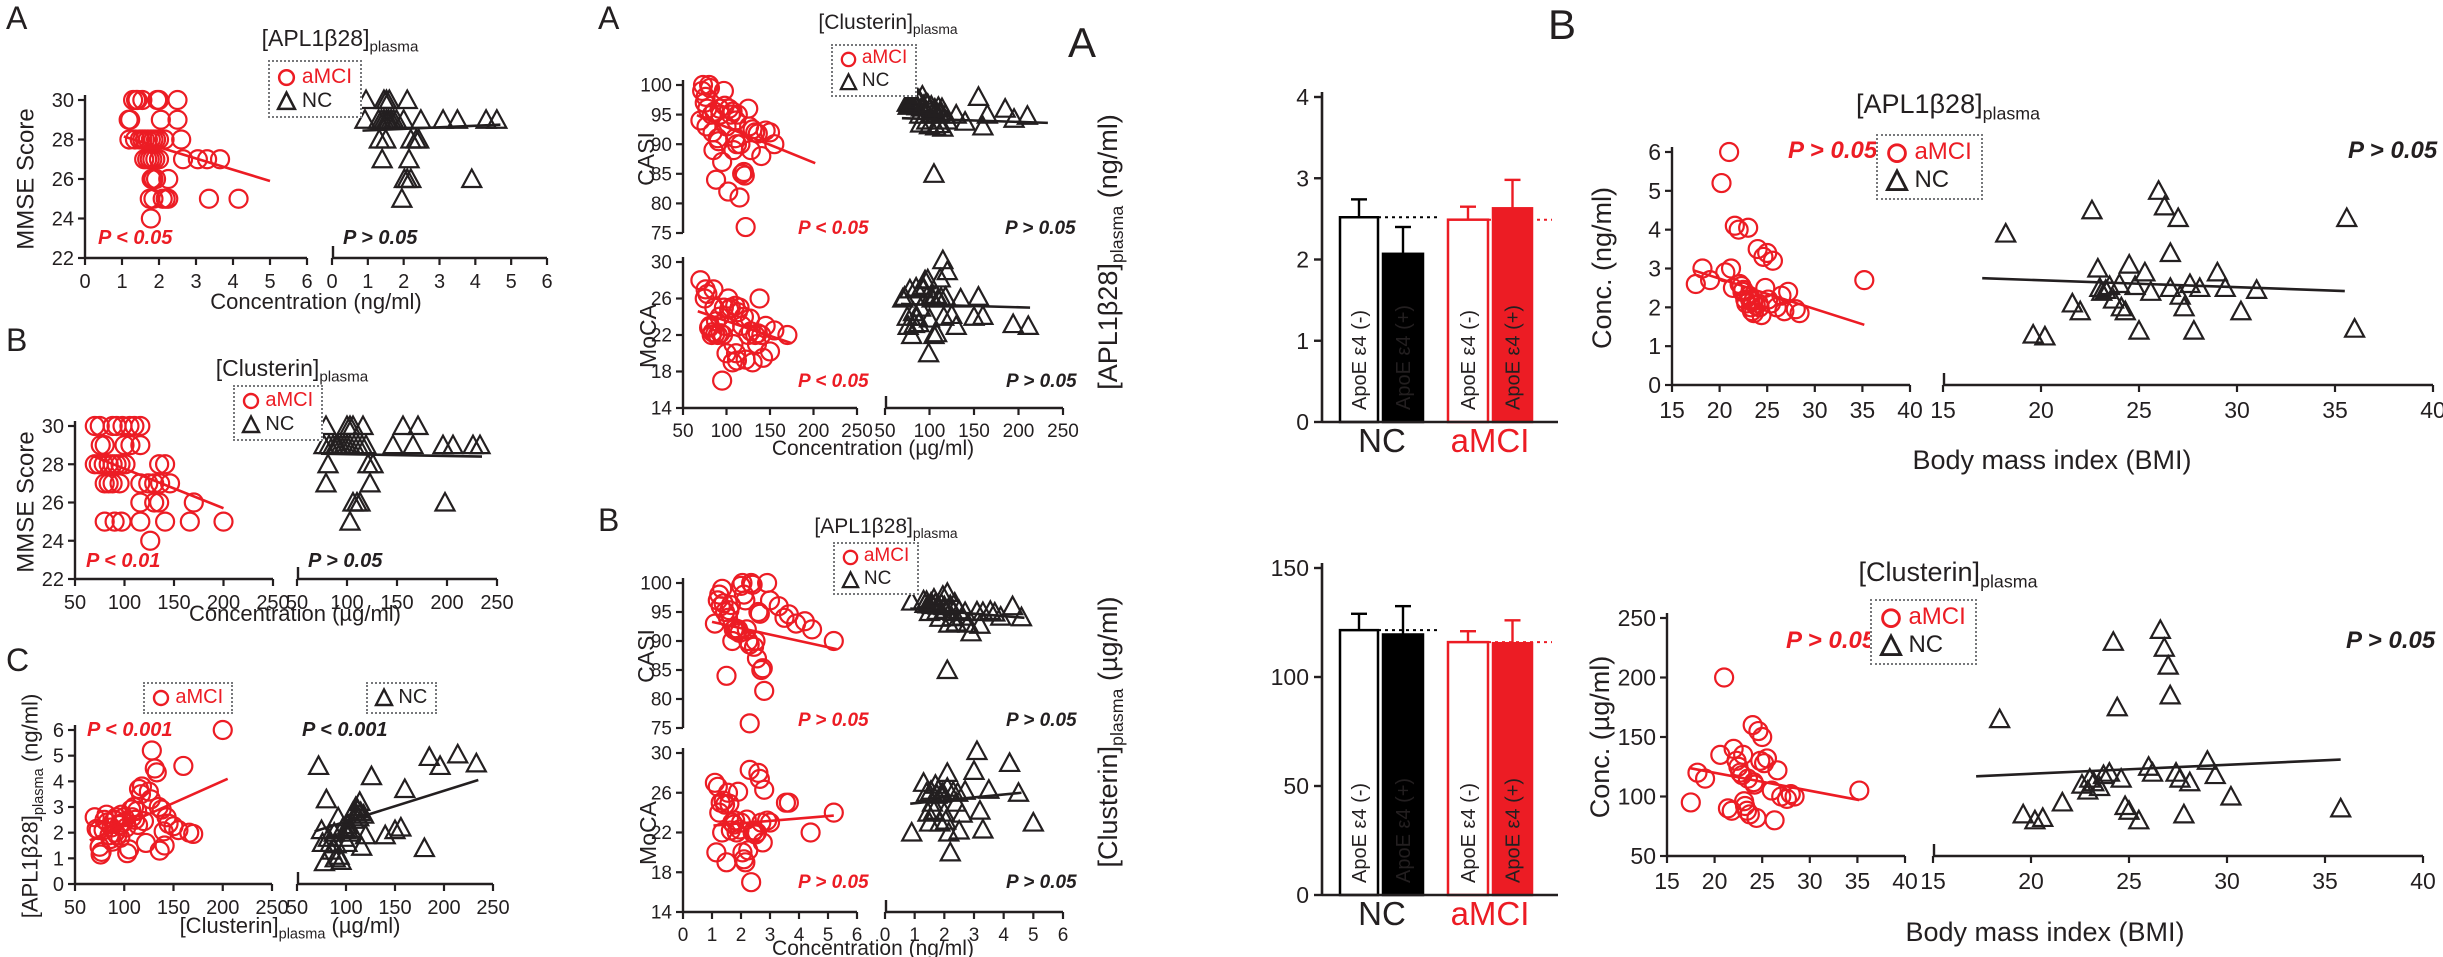 Image resolution: width=2443 pixels, height=957 pixels. Describe the element at coordinates (17, 340) in the screenshot. I see `panel-label-left-b: B` at that location.